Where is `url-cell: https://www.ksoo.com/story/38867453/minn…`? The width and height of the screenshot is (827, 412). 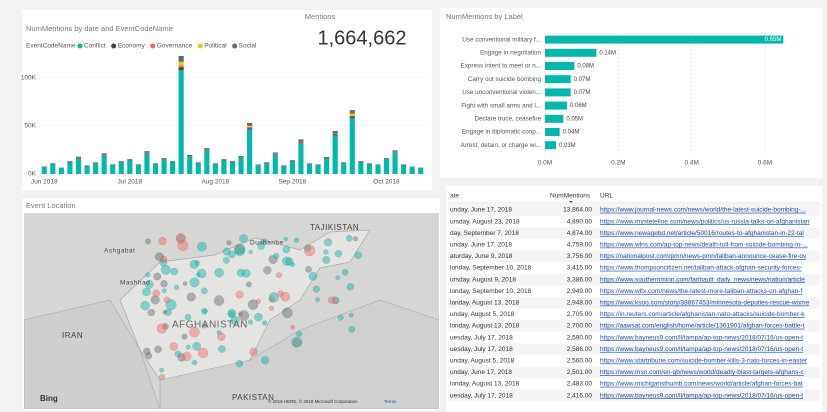 url-cell: https://www.ksoo.com/story/38867453/minn… is located at coordinates (705, 303).